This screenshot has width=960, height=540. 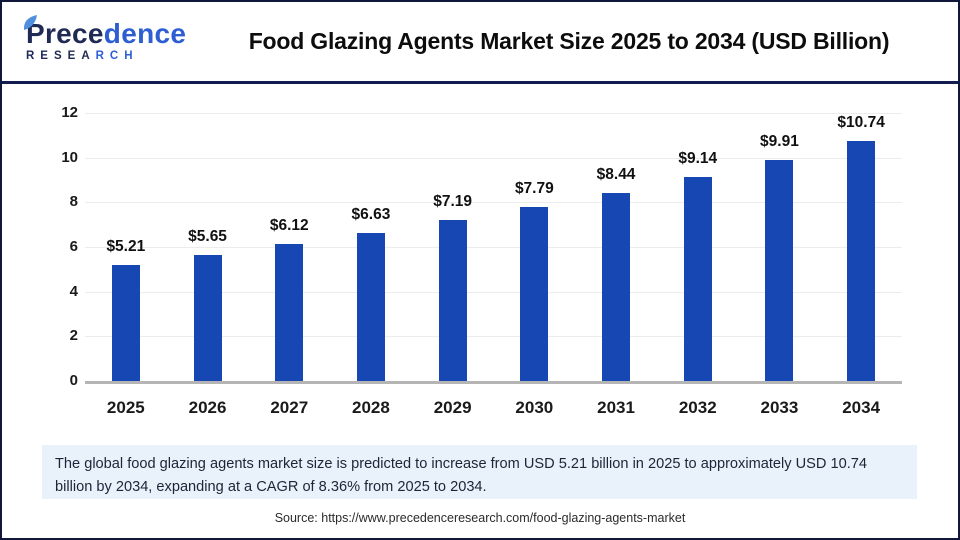 I want to click on logo-name: Precedence, so click(x=110, y=34).